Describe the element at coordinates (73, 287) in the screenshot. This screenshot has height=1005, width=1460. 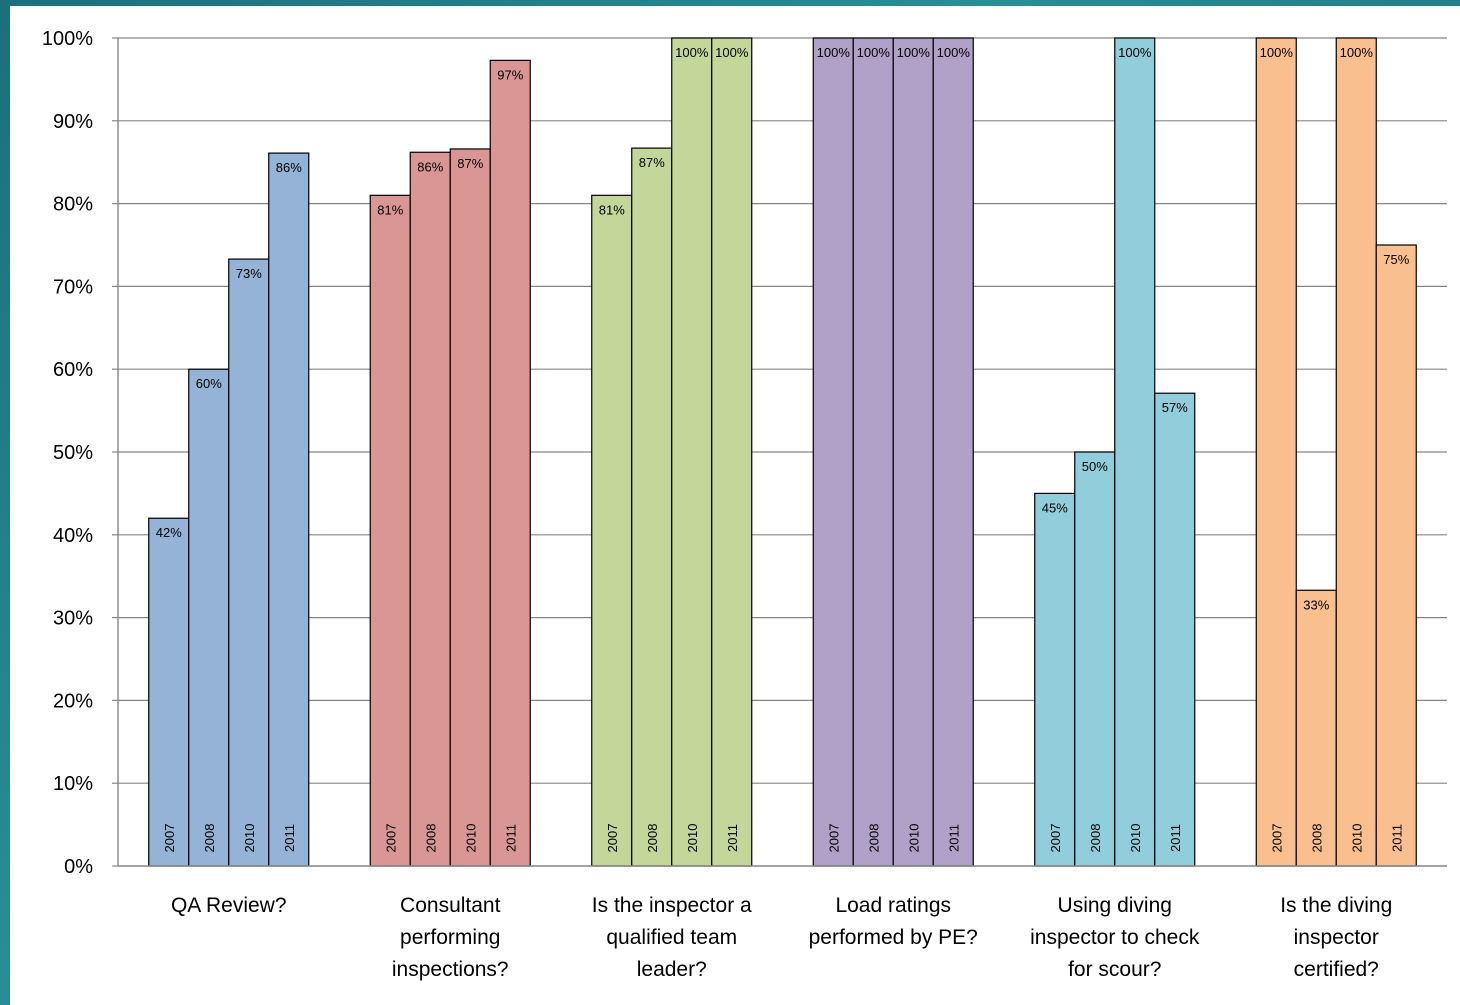
I see `y-tick-label: 70%` at that location.